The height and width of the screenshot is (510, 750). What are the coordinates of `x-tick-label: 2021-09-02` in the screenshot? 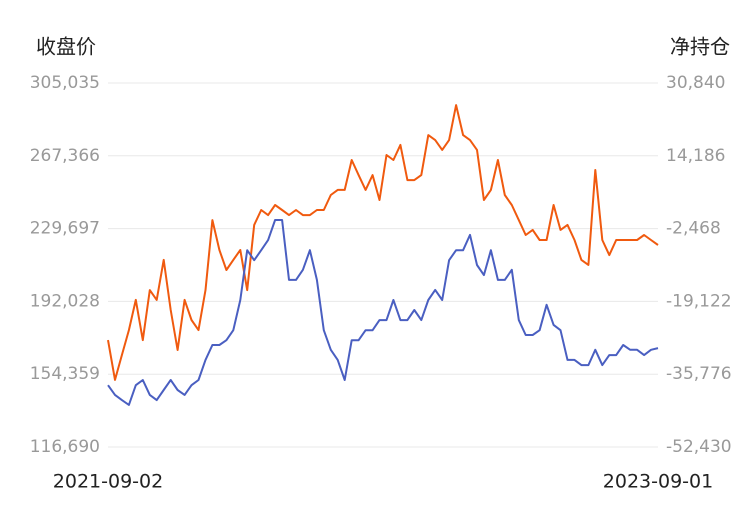 It's located at (108, 482).